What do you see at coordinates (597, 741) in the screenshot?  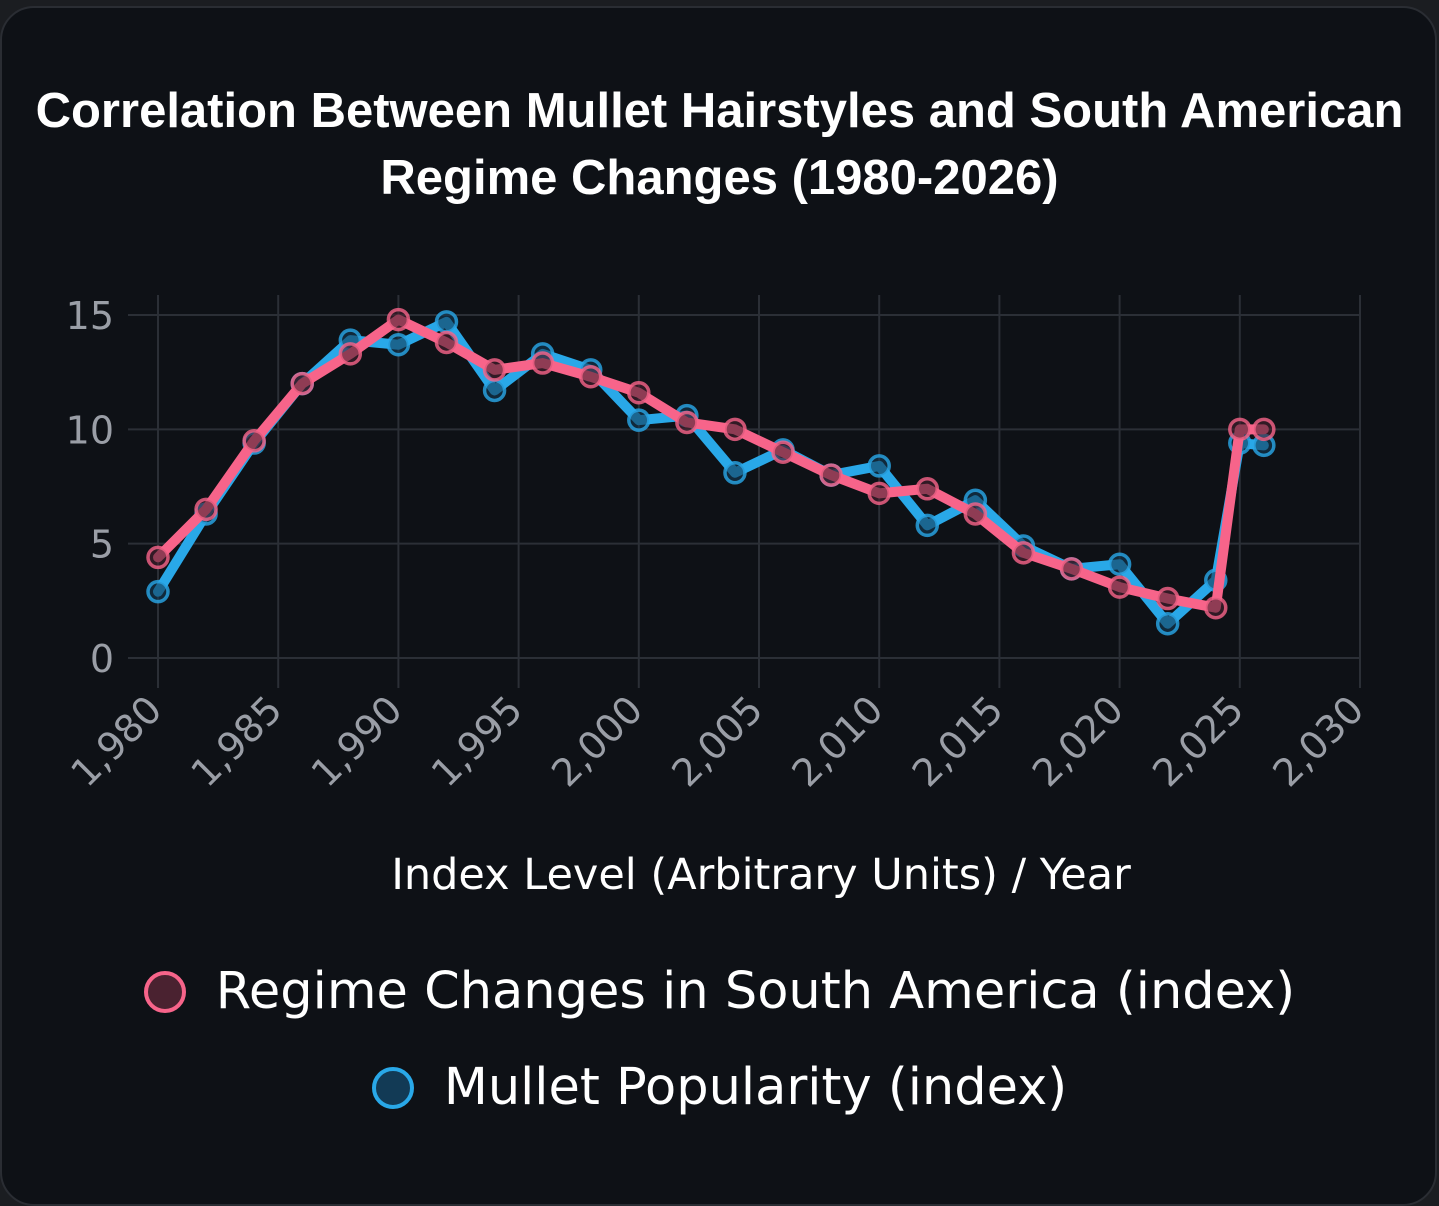 I see `x-tick-label: 2,000` at bounding box center [597, 741].